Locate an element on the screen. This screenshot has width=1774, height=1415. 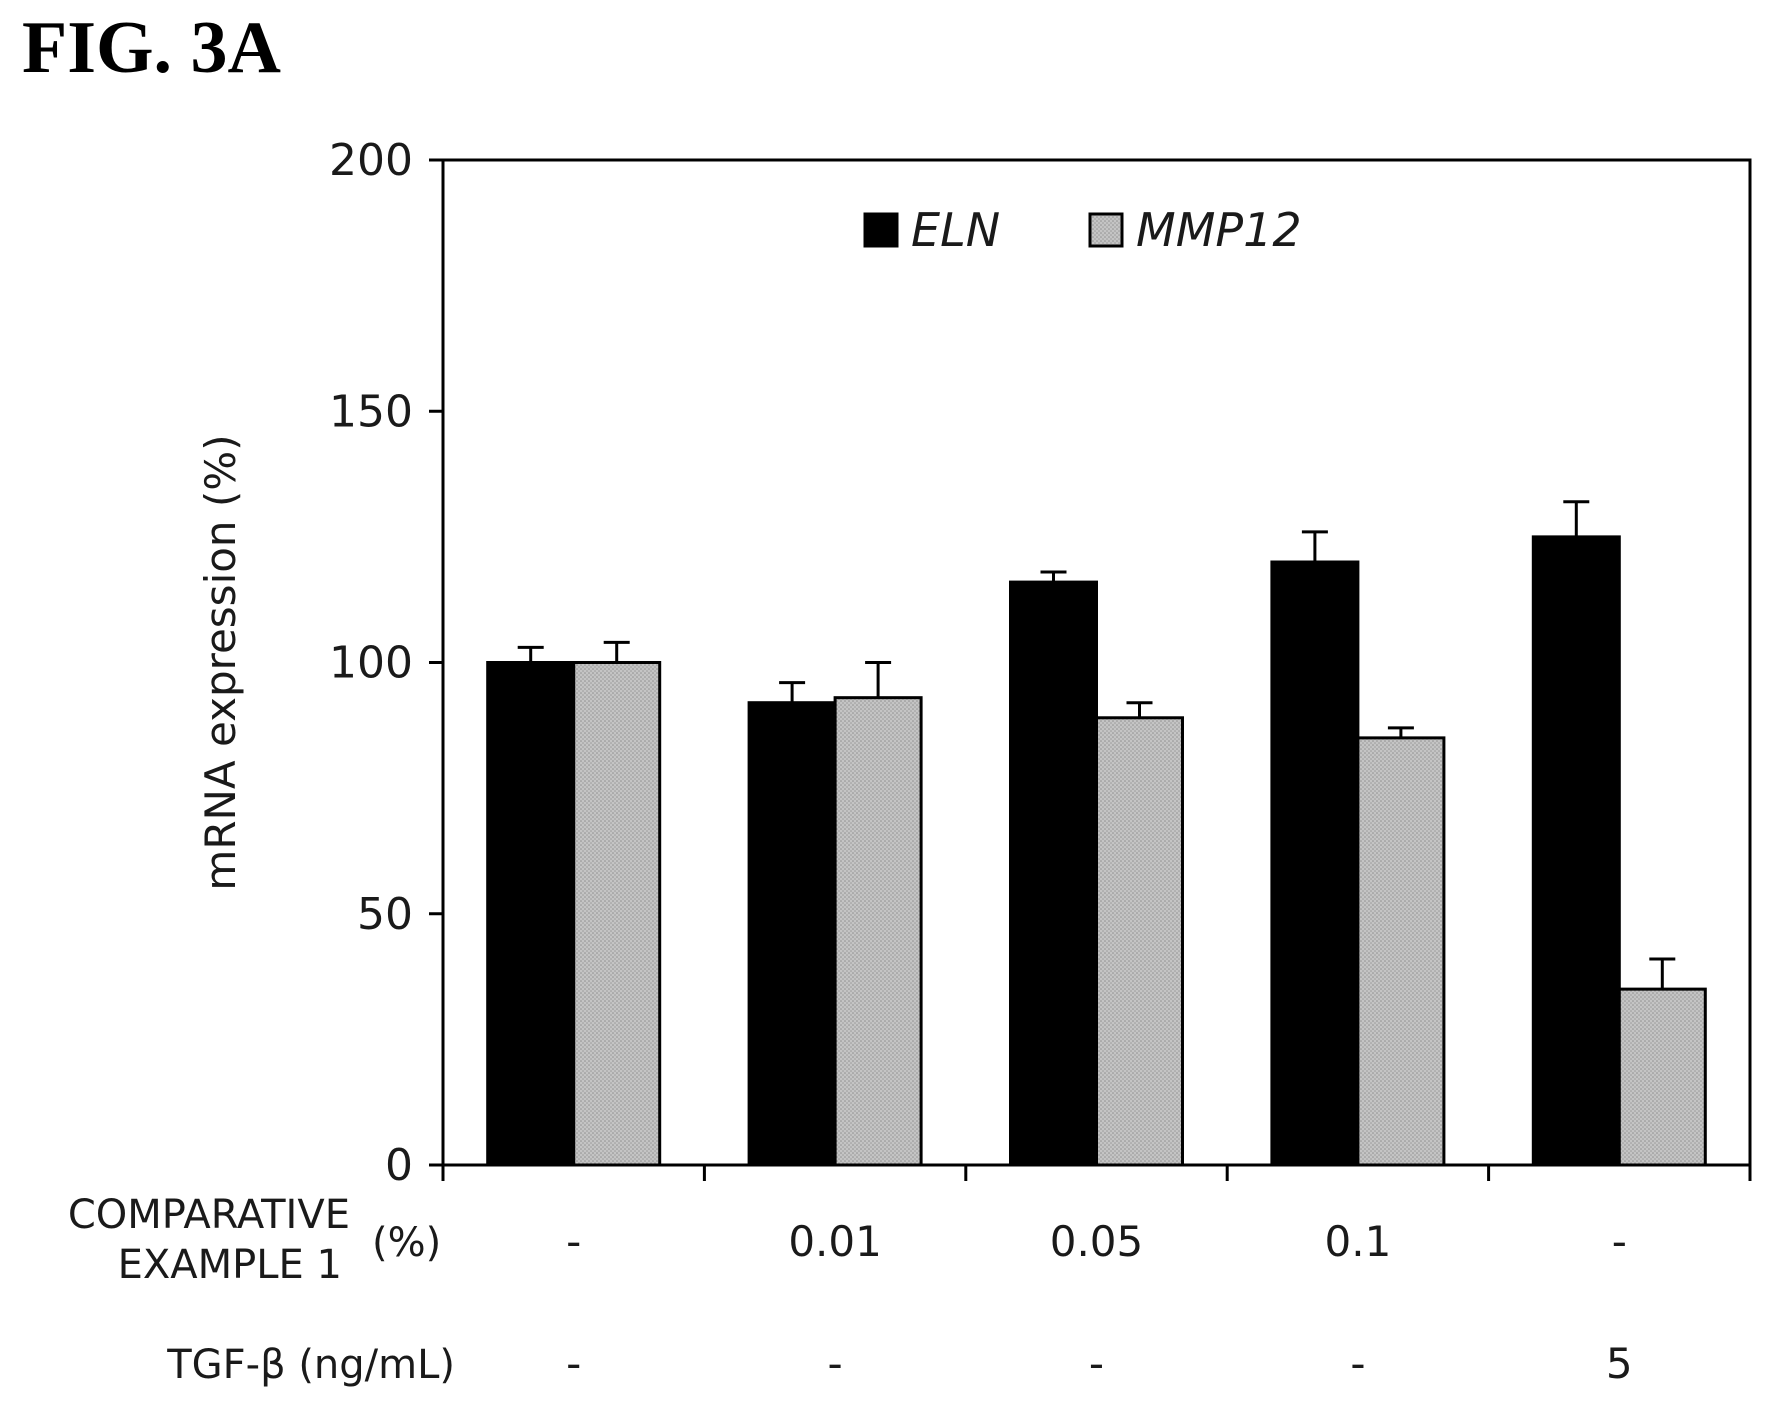
row-value: 0.05 is located at coordinates (1097, 1241).